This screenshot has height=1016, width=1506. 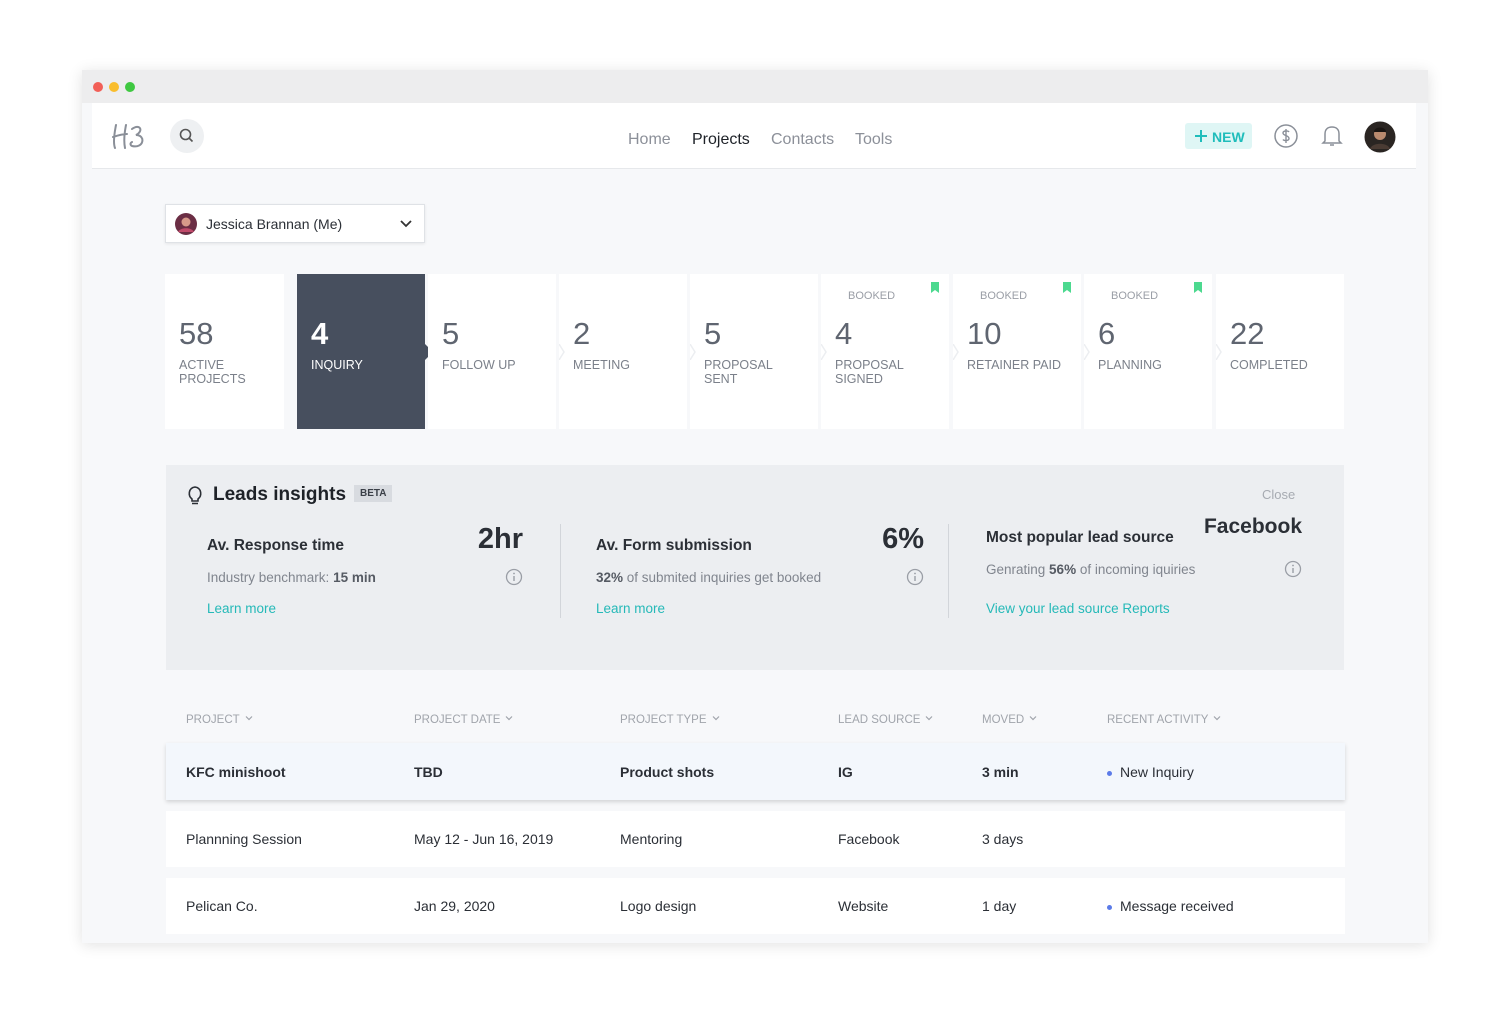 I want to click on table-cell: Message received, so click(x=1177, y=906).